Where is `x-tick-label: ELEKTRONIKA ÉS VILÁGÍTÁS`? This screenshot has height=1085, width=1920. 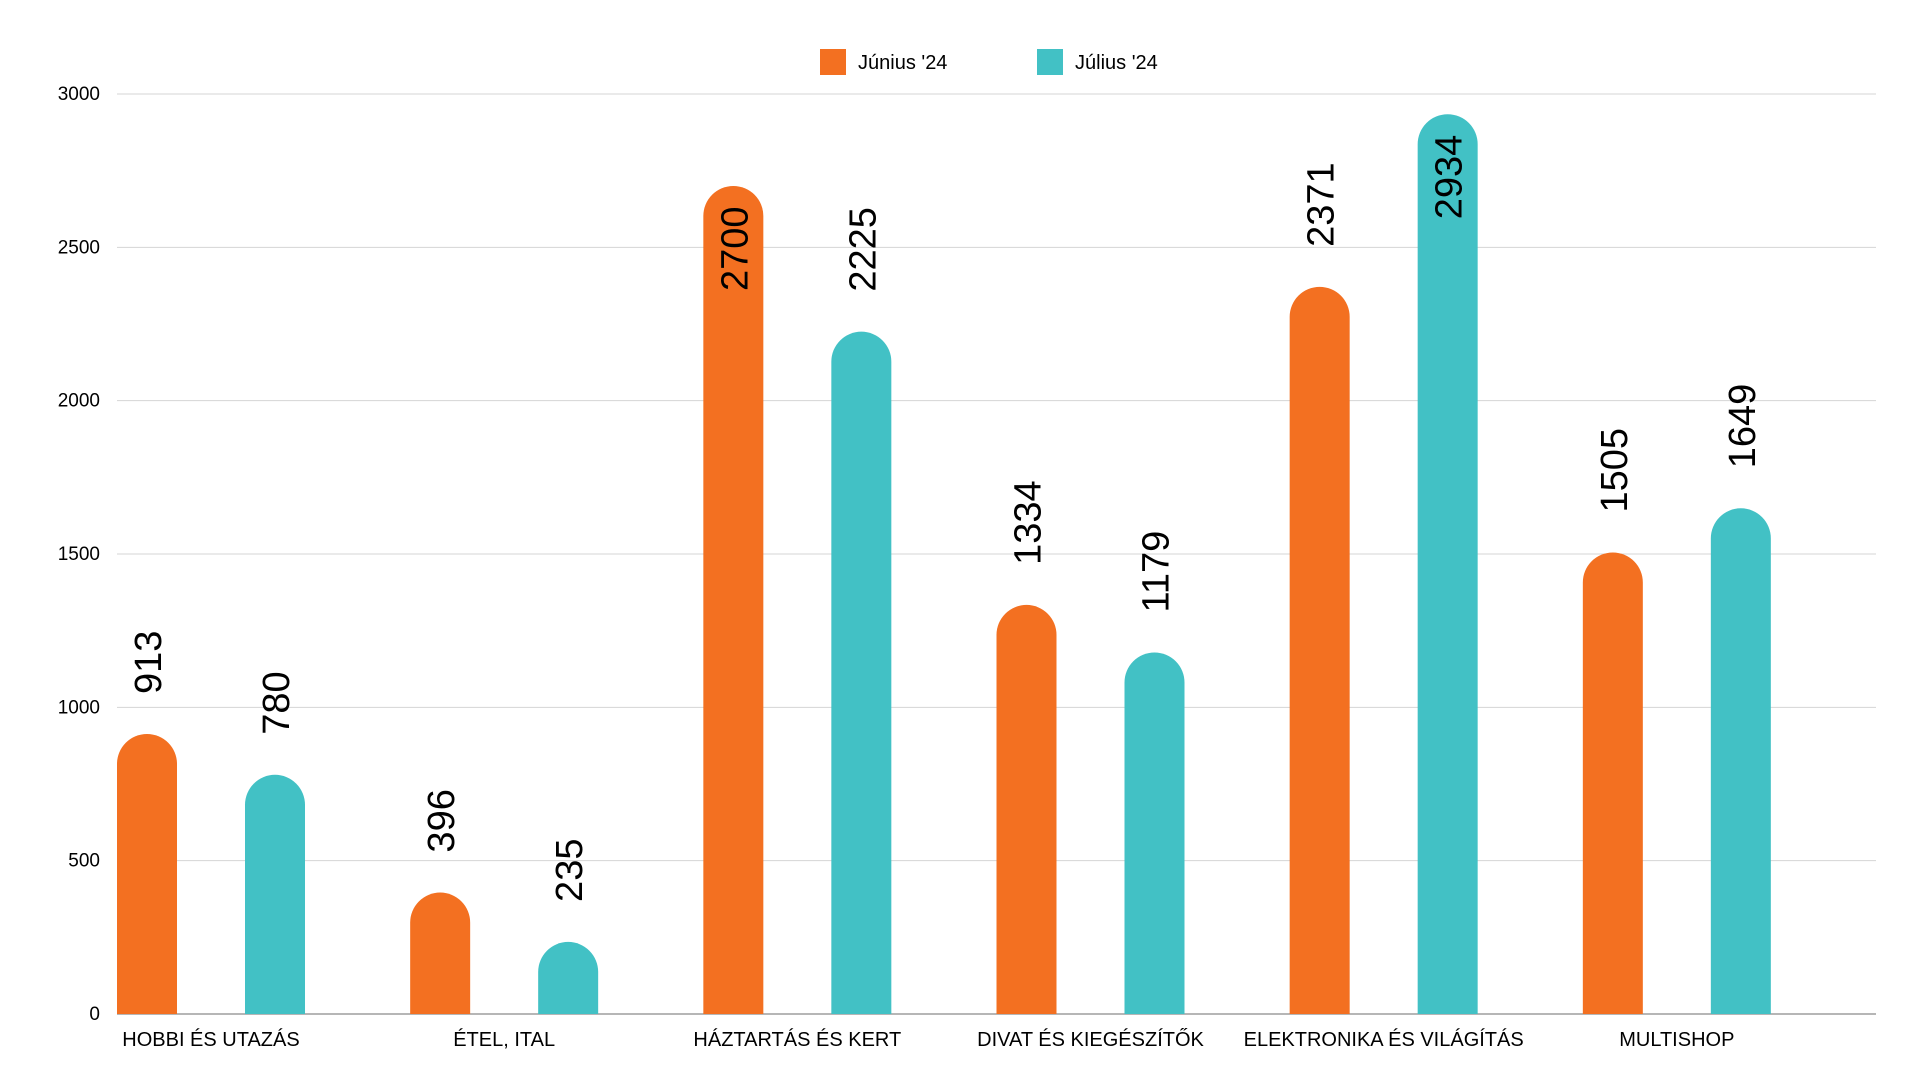 x-tick-label: ELEKTRONIKA ÉS VILÁGÍTÁS is located at coordinates (1384, 1039).